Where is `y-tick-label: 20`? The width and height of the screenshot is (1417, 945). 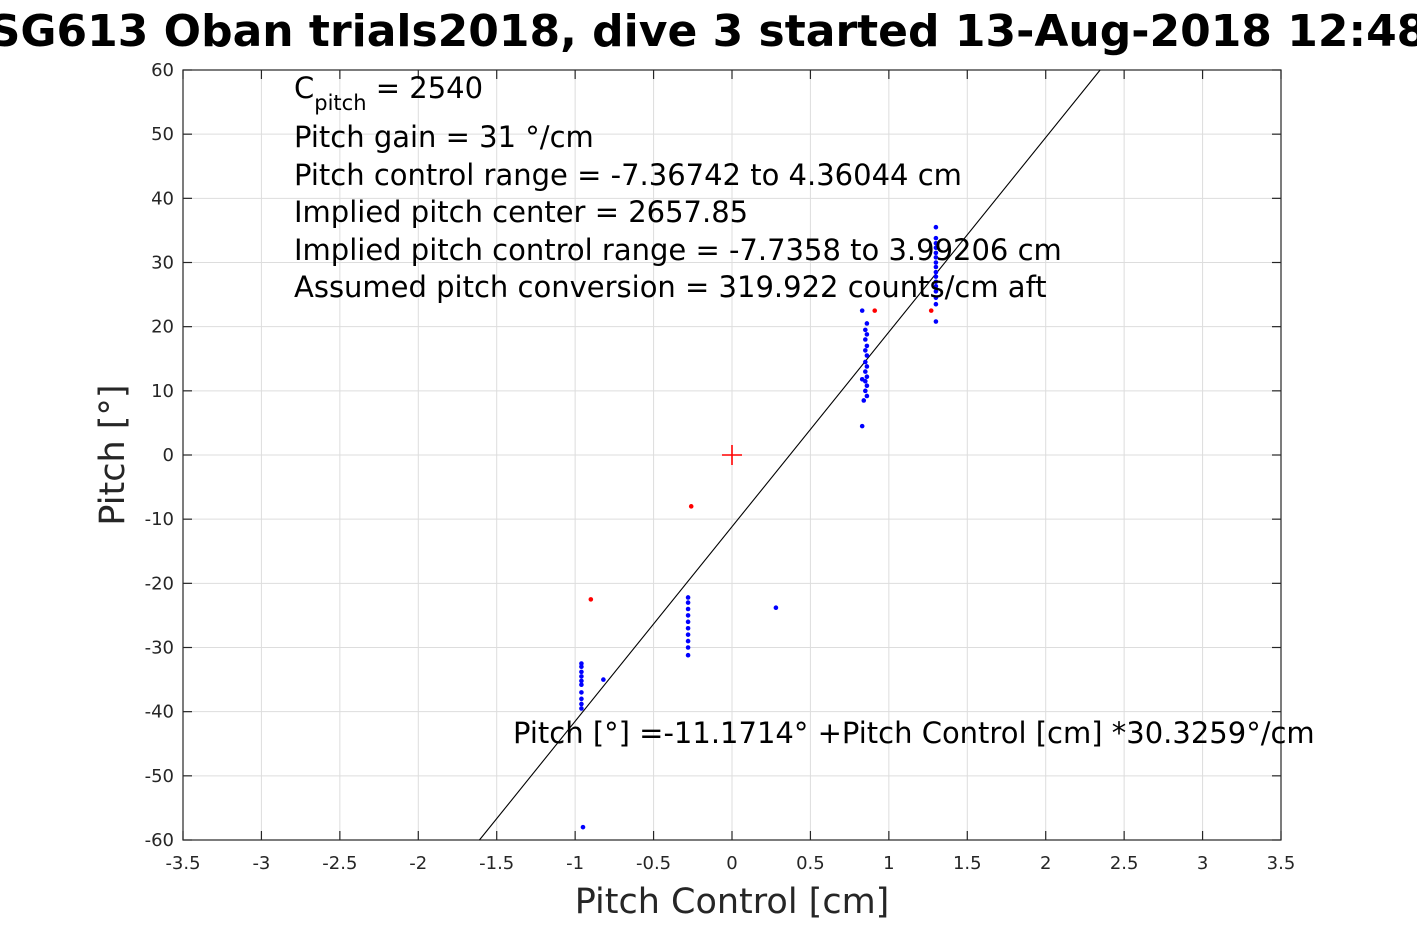
y-tick-label: 20 is located at coordinates (162, 327).